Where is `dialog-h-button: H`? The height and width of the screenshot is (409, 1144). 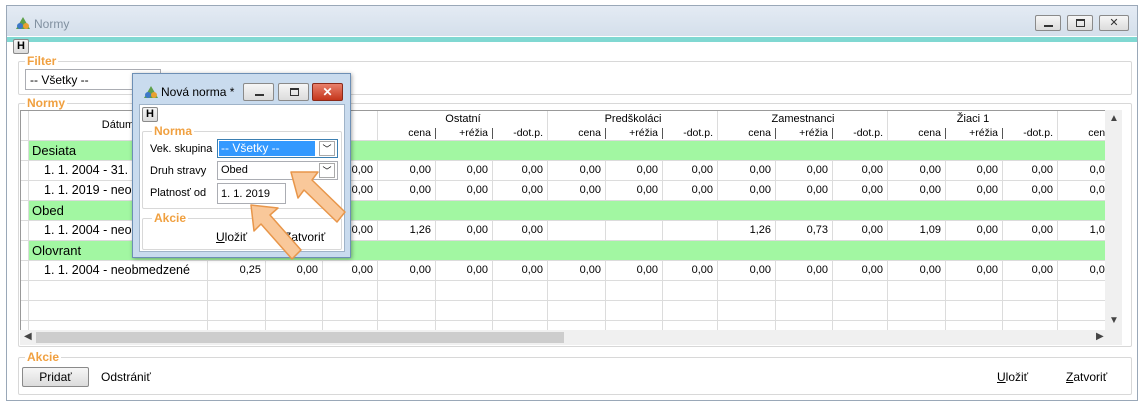 dialog-h-button: H is located at coordinates (150, 114).